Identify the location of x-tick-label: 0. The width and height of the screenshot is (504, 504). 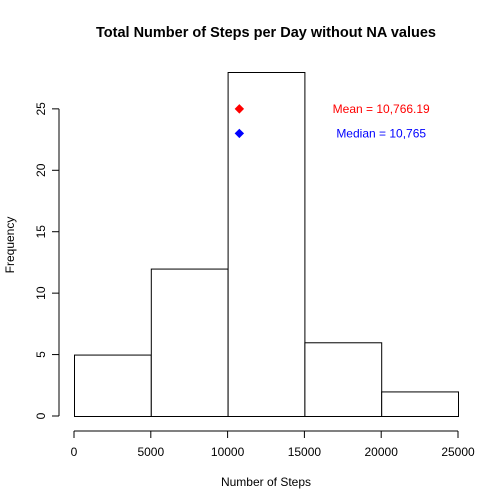
(74, 452).